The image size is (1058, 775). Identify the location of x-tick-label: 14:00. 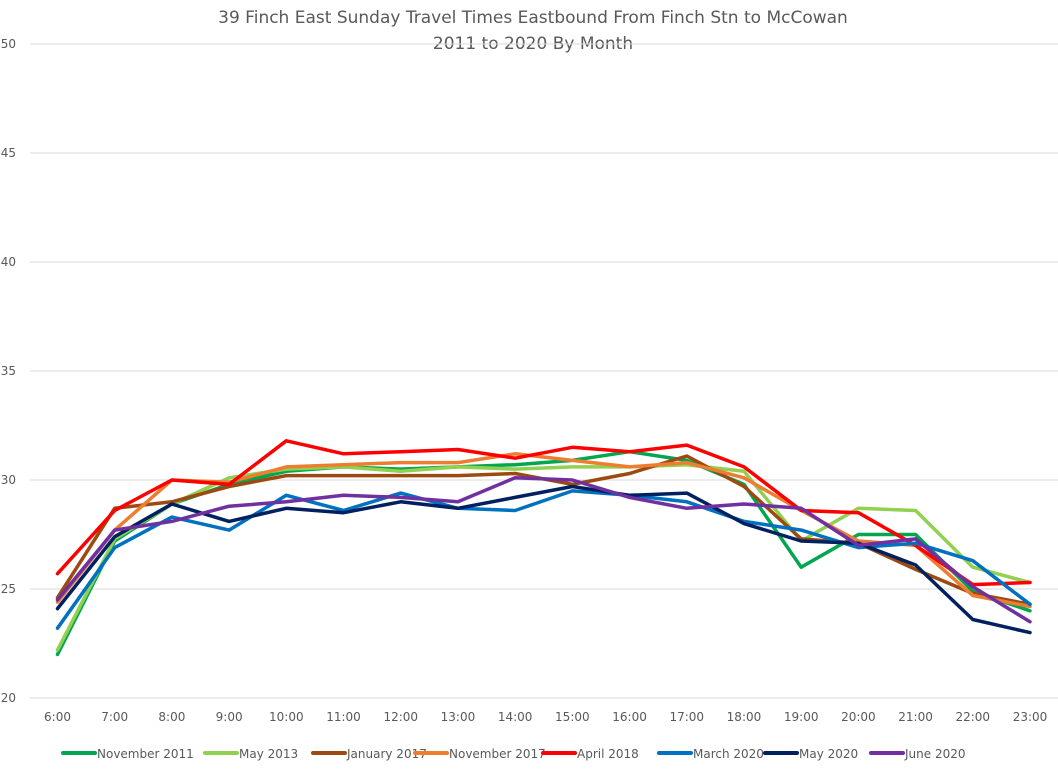
(515, 717).